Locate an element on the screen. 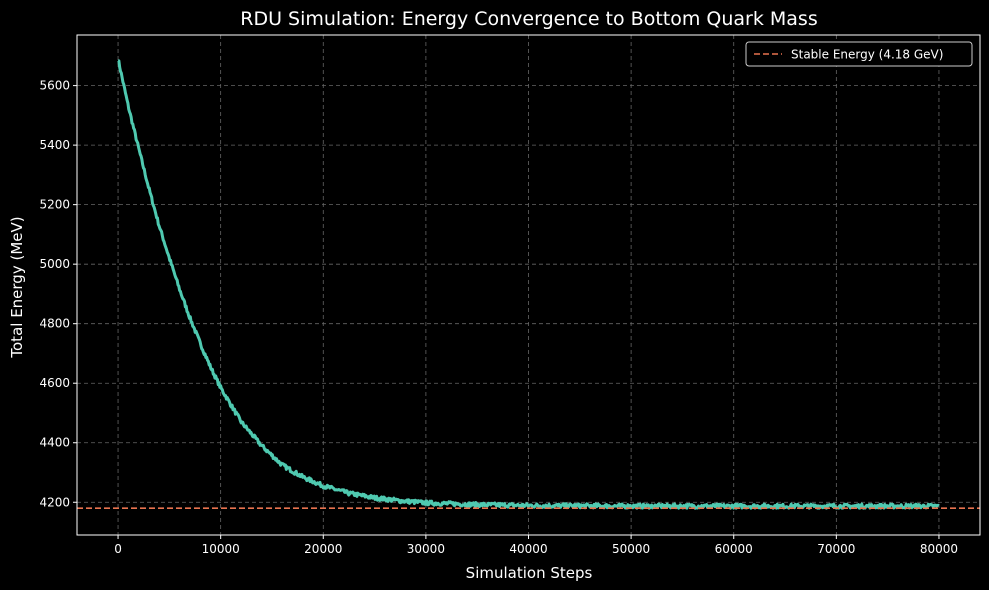  x-tick-label: 30000 is located at coordinates (426, 549).